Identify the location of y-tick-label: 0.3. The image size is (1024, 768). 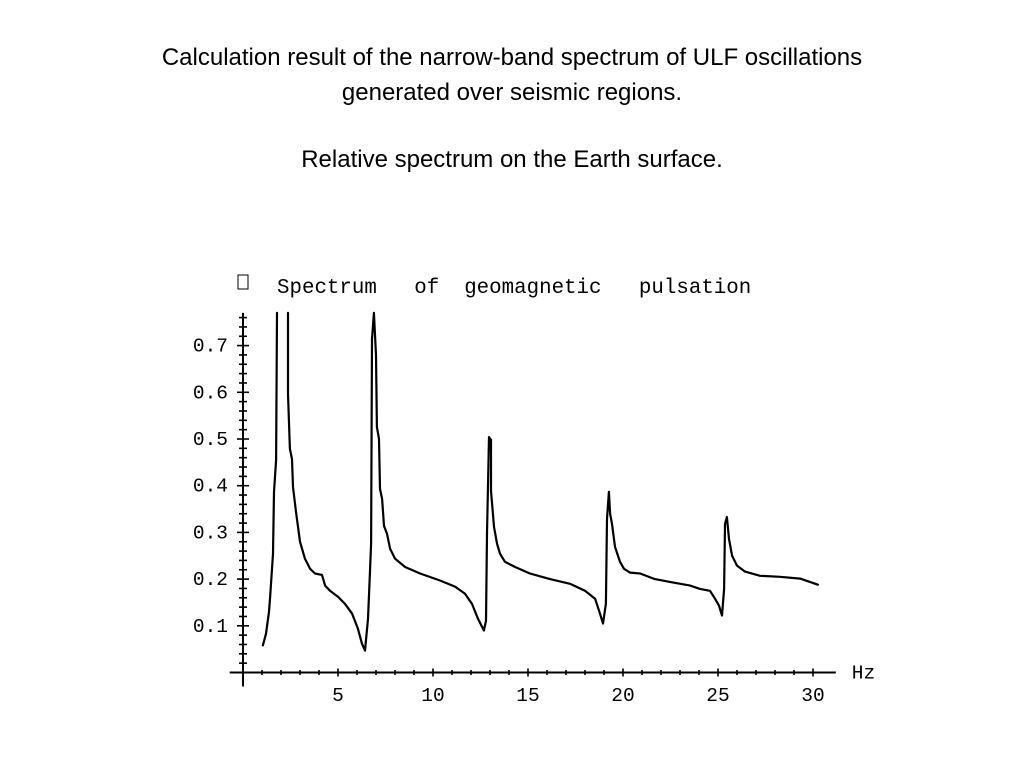
(210, 533).